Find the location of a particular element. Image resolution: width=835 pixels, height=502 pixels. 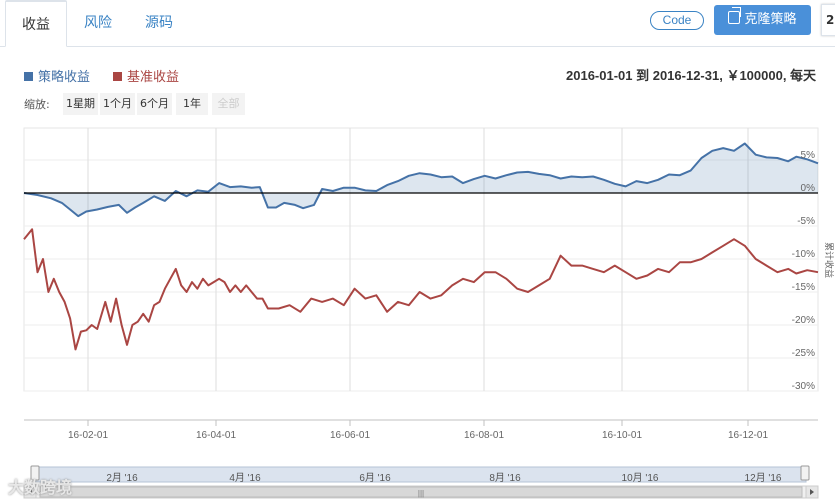

code-button: Code is located at coordinates (677, 20).